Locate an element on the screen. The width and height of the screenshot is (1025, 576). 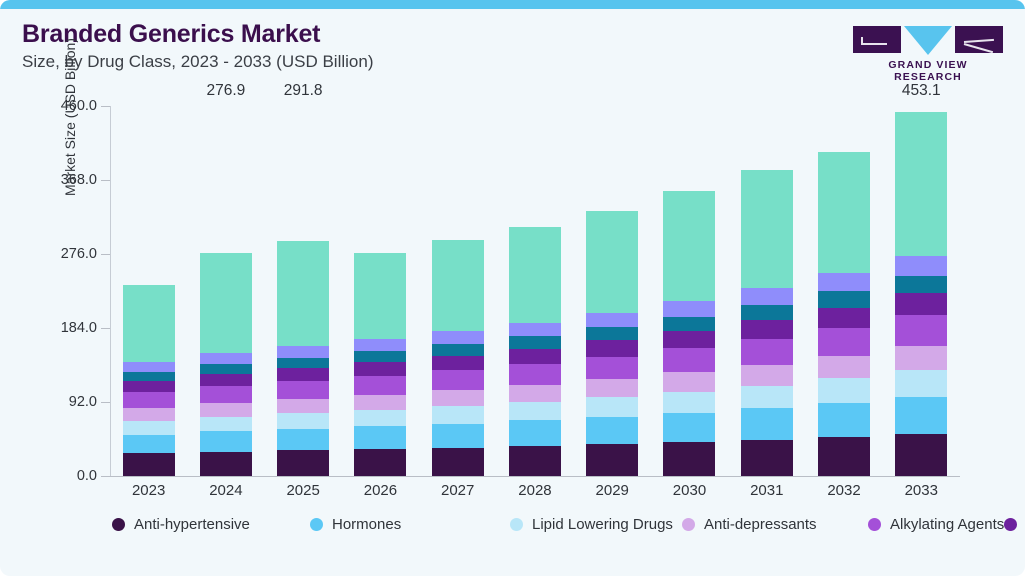
bar-column: 276.9 is located at coordinates (225, 279).